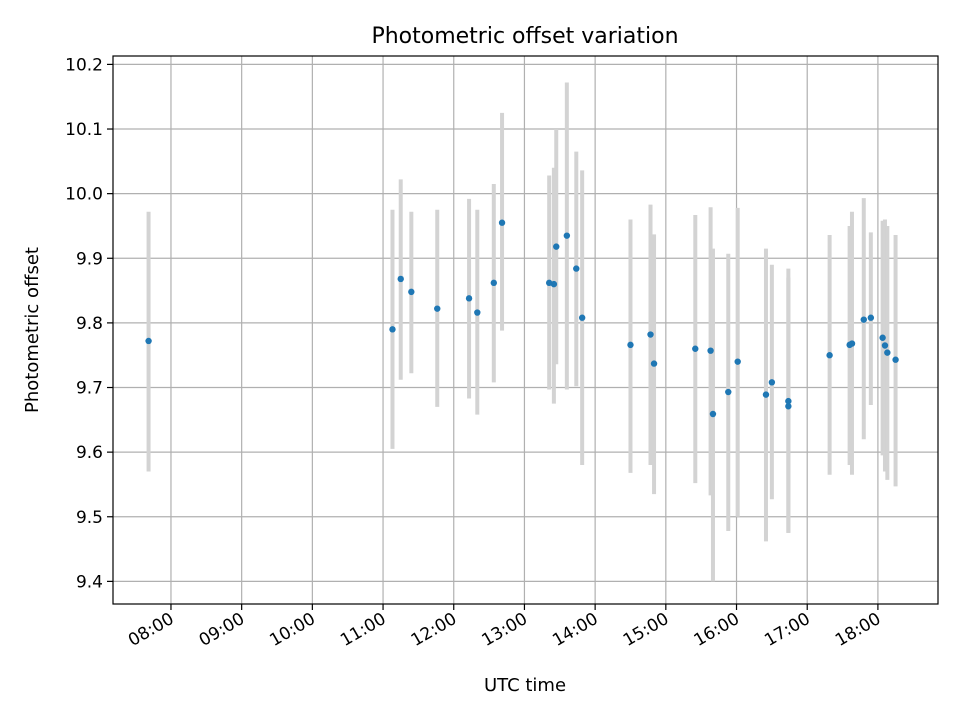  Describe the element at coordinates (363, 630) in the screenshot. I see `x-tick-label: 11:00` at that location.